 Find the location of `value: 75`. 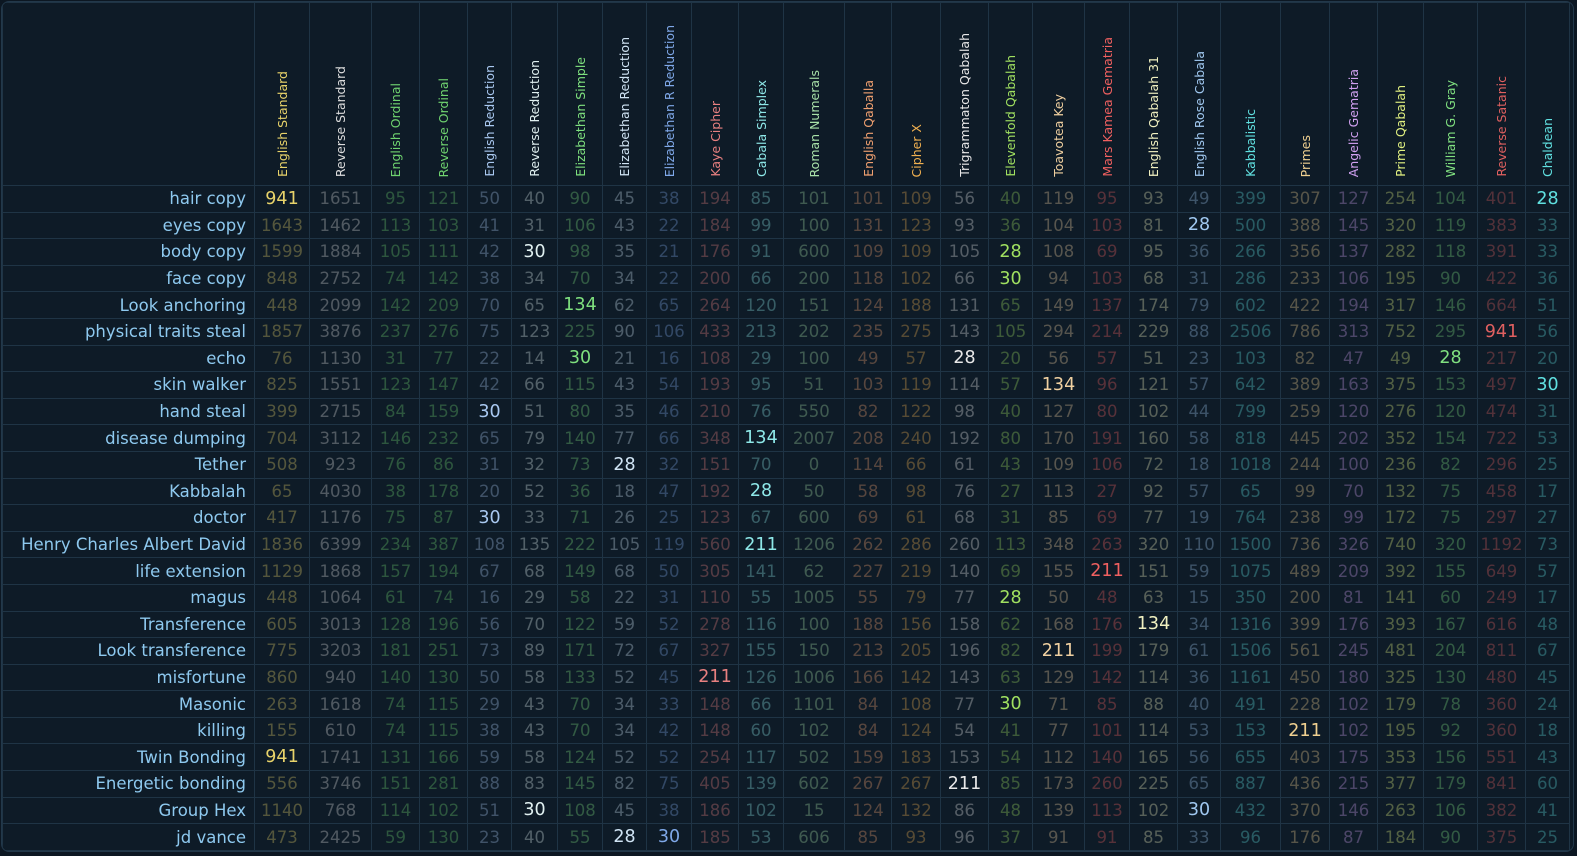

value: 75 is located at coordinates (1450, 491).